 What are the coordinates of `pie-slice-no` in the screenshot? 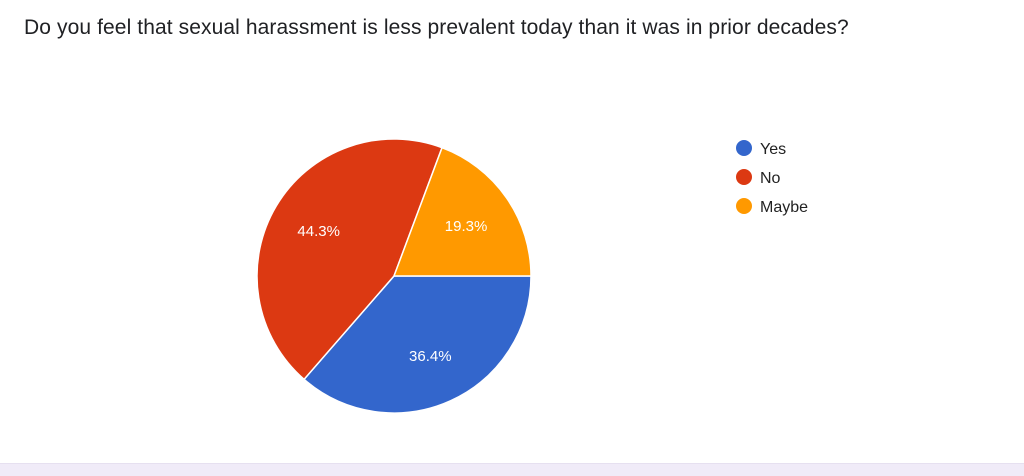 It's located at (349, 259).